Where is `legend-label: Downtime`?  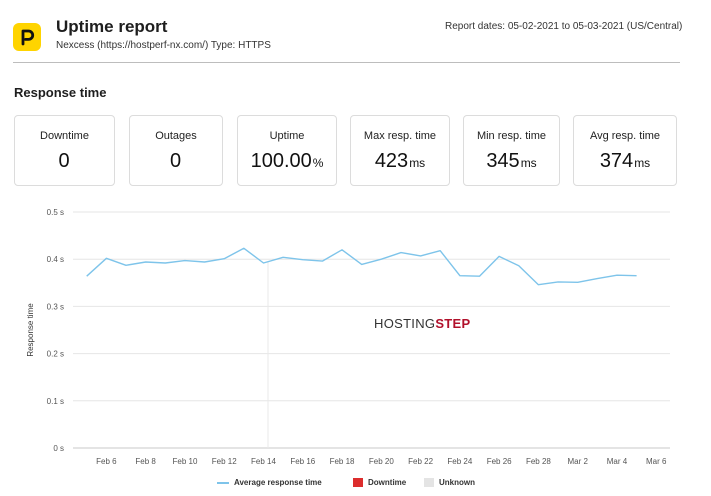
legend-label: Downtime is located at coordinates (387, 482).